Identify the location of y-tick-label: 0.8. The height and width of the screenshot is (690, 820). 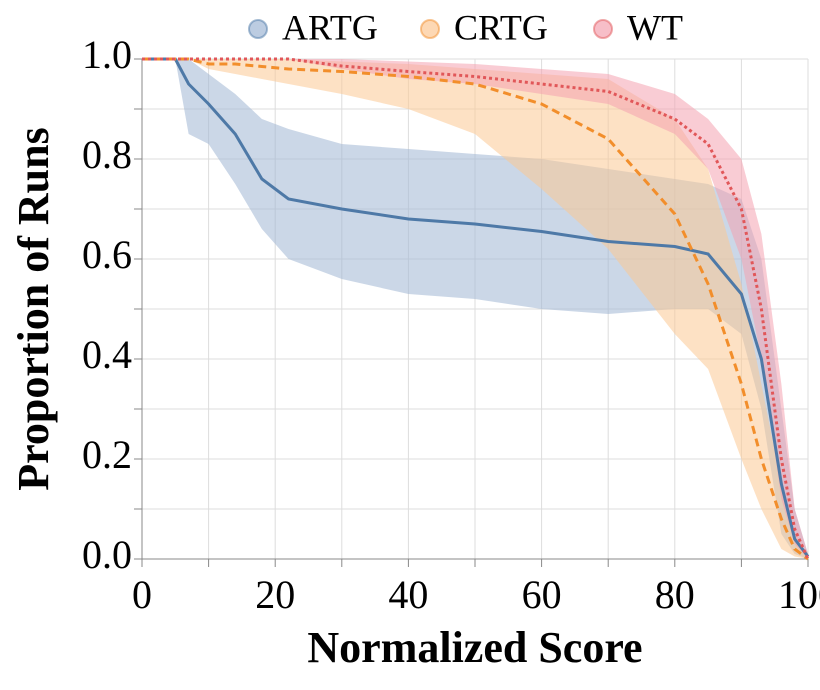
(107, 154).